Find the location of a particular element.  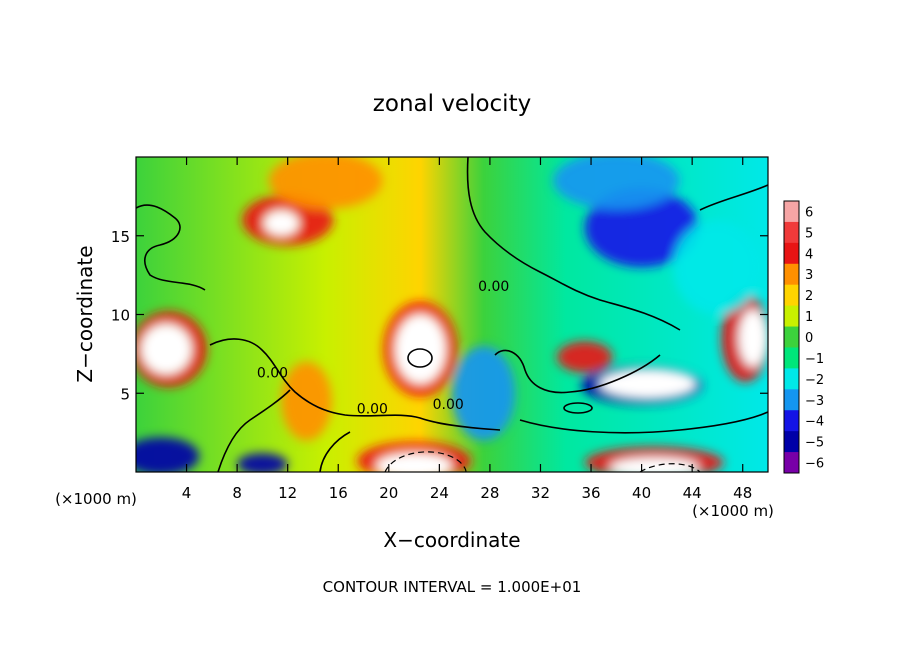

contour-label-3: 0.00 is located at coordinates (448, 405).